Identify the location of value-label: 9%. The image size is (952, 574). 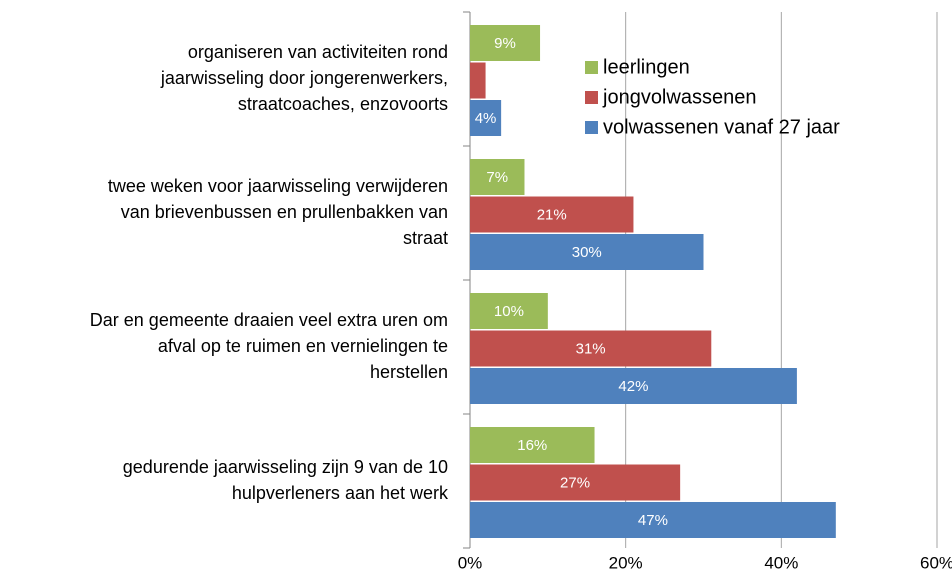
(505, 43).